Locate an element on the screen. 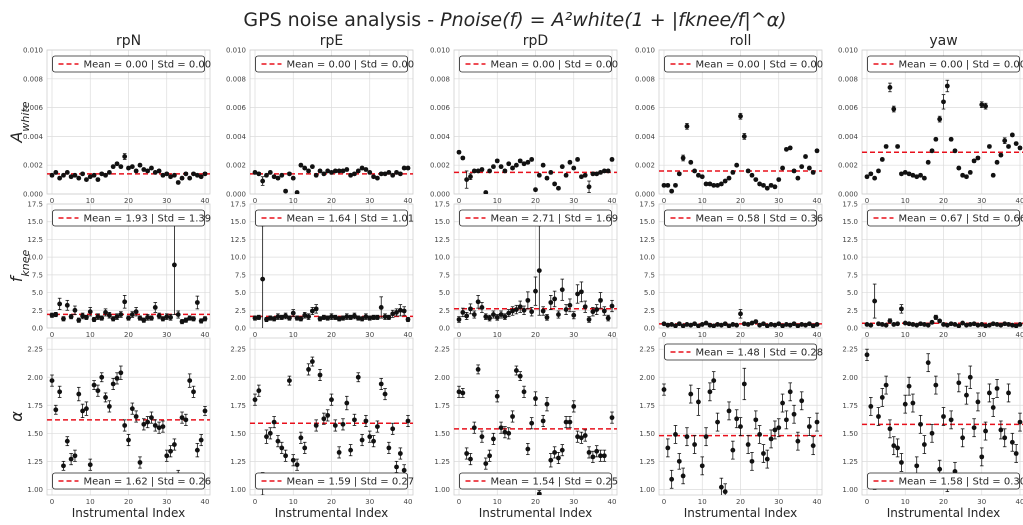 This screenshot has height=525, width=1023. y-tick-label: 0.0 is located at coordinates (37, 329).